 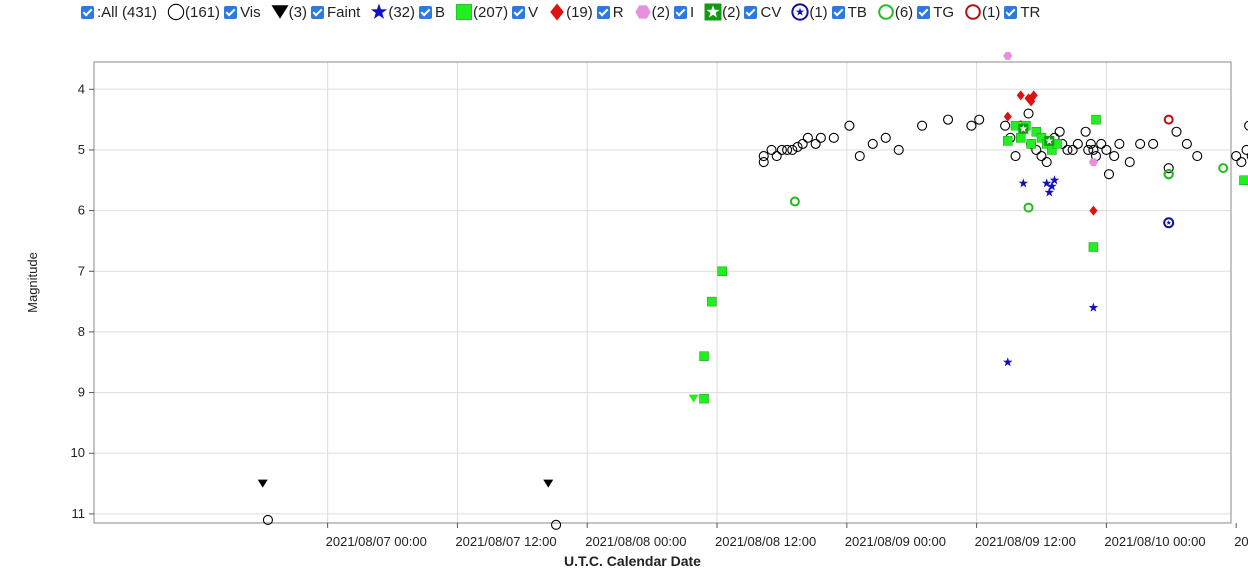 What do you see at coordinates (1169, 223) in the screenshot?
I see `series-tb` at bounding box center [1169, 223].